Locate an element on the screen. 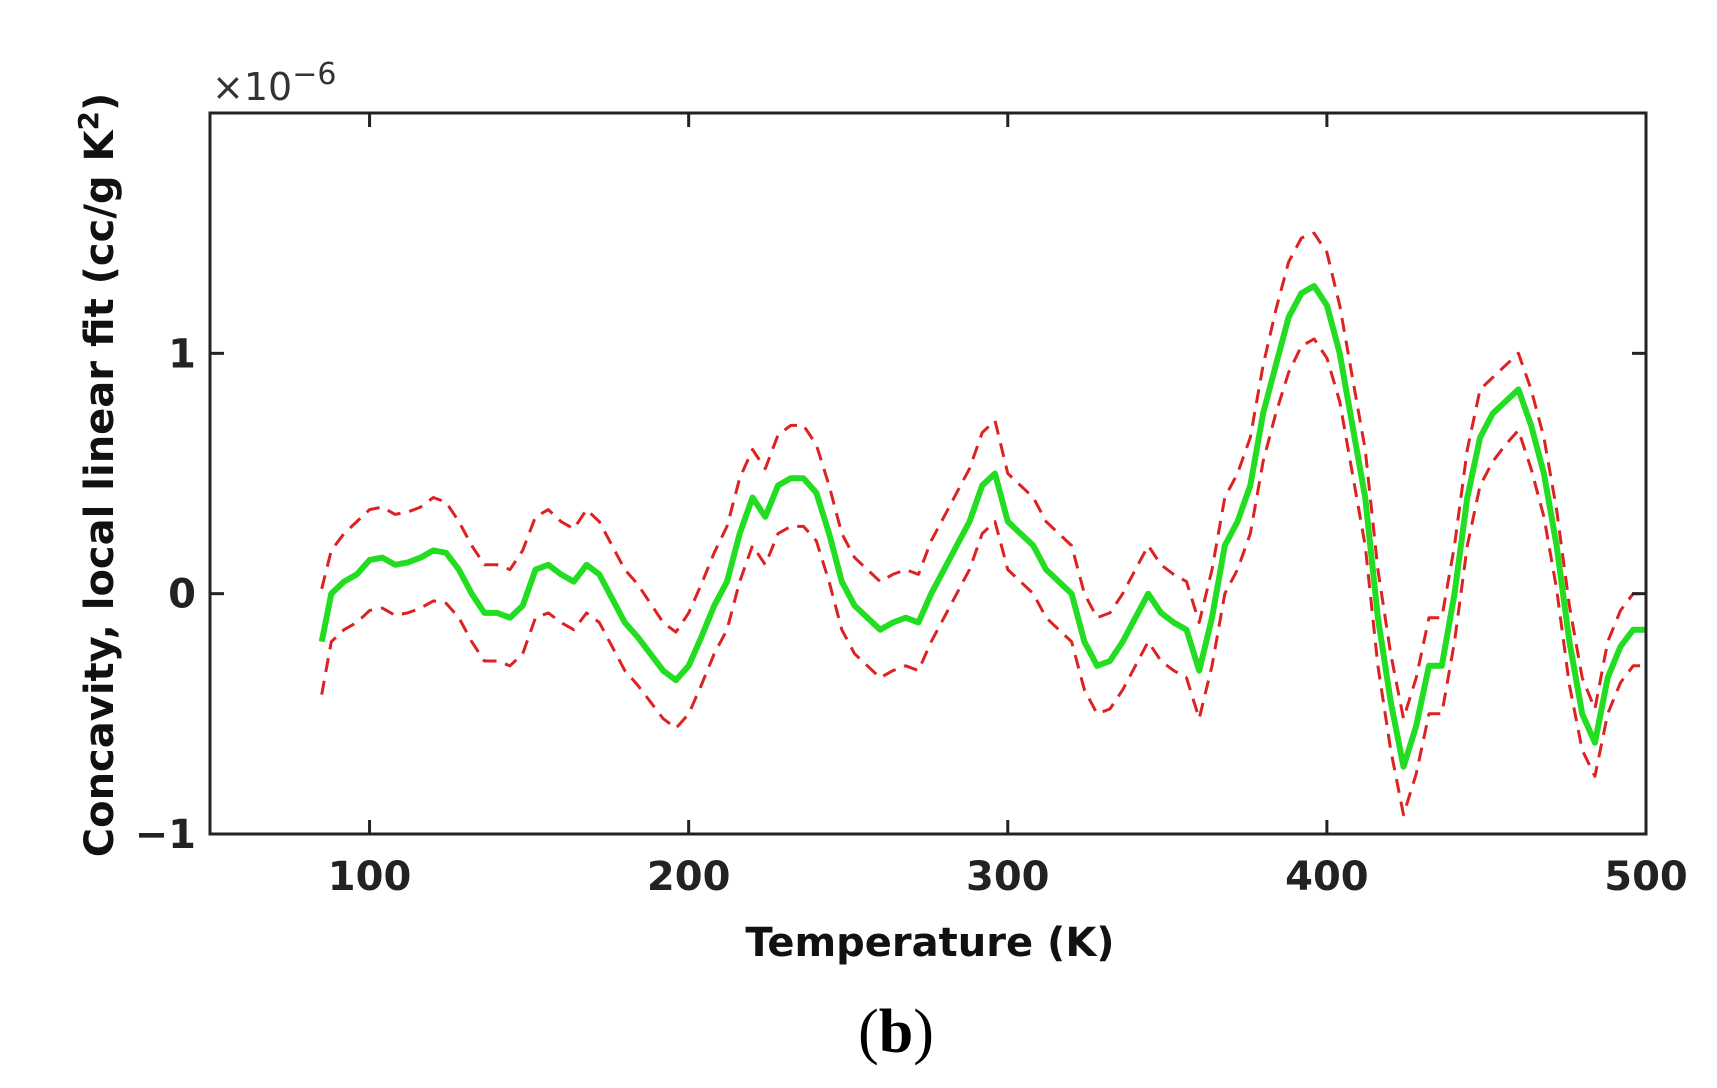  y-tick-label-2: 1 is located at coordinates (182, 354).